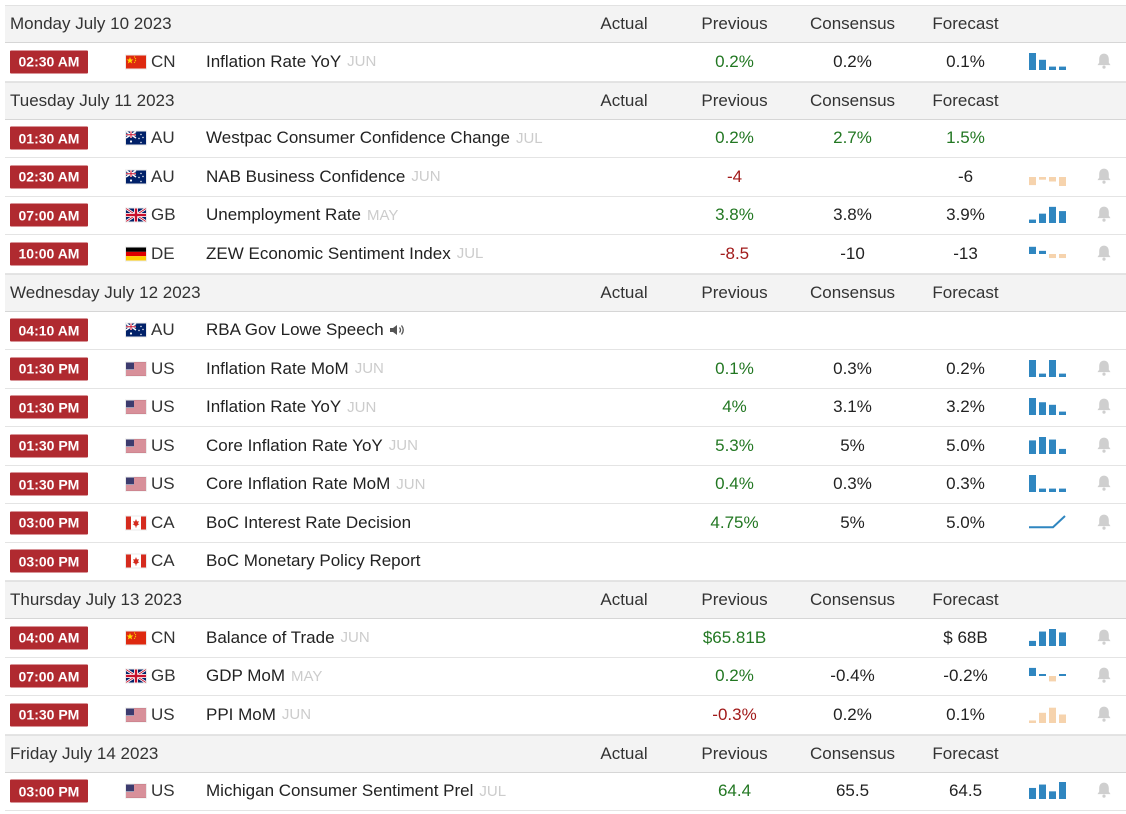 This screenshot has width=1126, height=814. Describe the element at coordinates (340, 791) in the screenshot. I see `event-name-text: Michigan Consumer Sentiment Prel` at that location.